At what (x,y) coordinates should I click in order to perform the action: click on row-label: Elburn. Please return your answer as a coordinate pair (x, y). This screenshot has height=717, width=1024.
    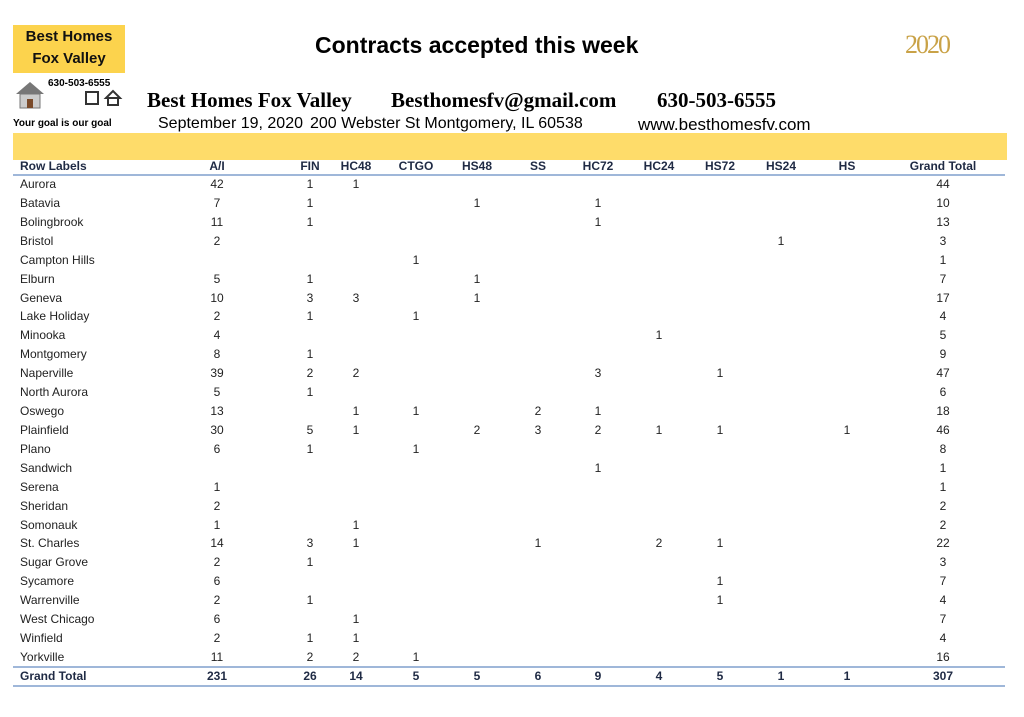
    Looking at the image, I should click on (37, 278).